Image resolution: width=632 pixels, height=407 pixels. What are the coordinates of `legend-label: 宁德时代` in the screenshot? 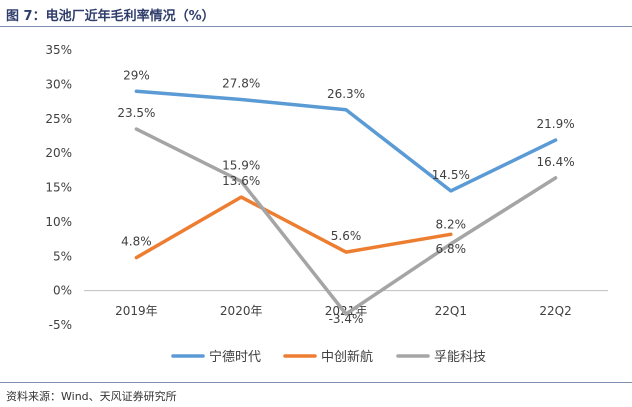 It's located at (235, 357).